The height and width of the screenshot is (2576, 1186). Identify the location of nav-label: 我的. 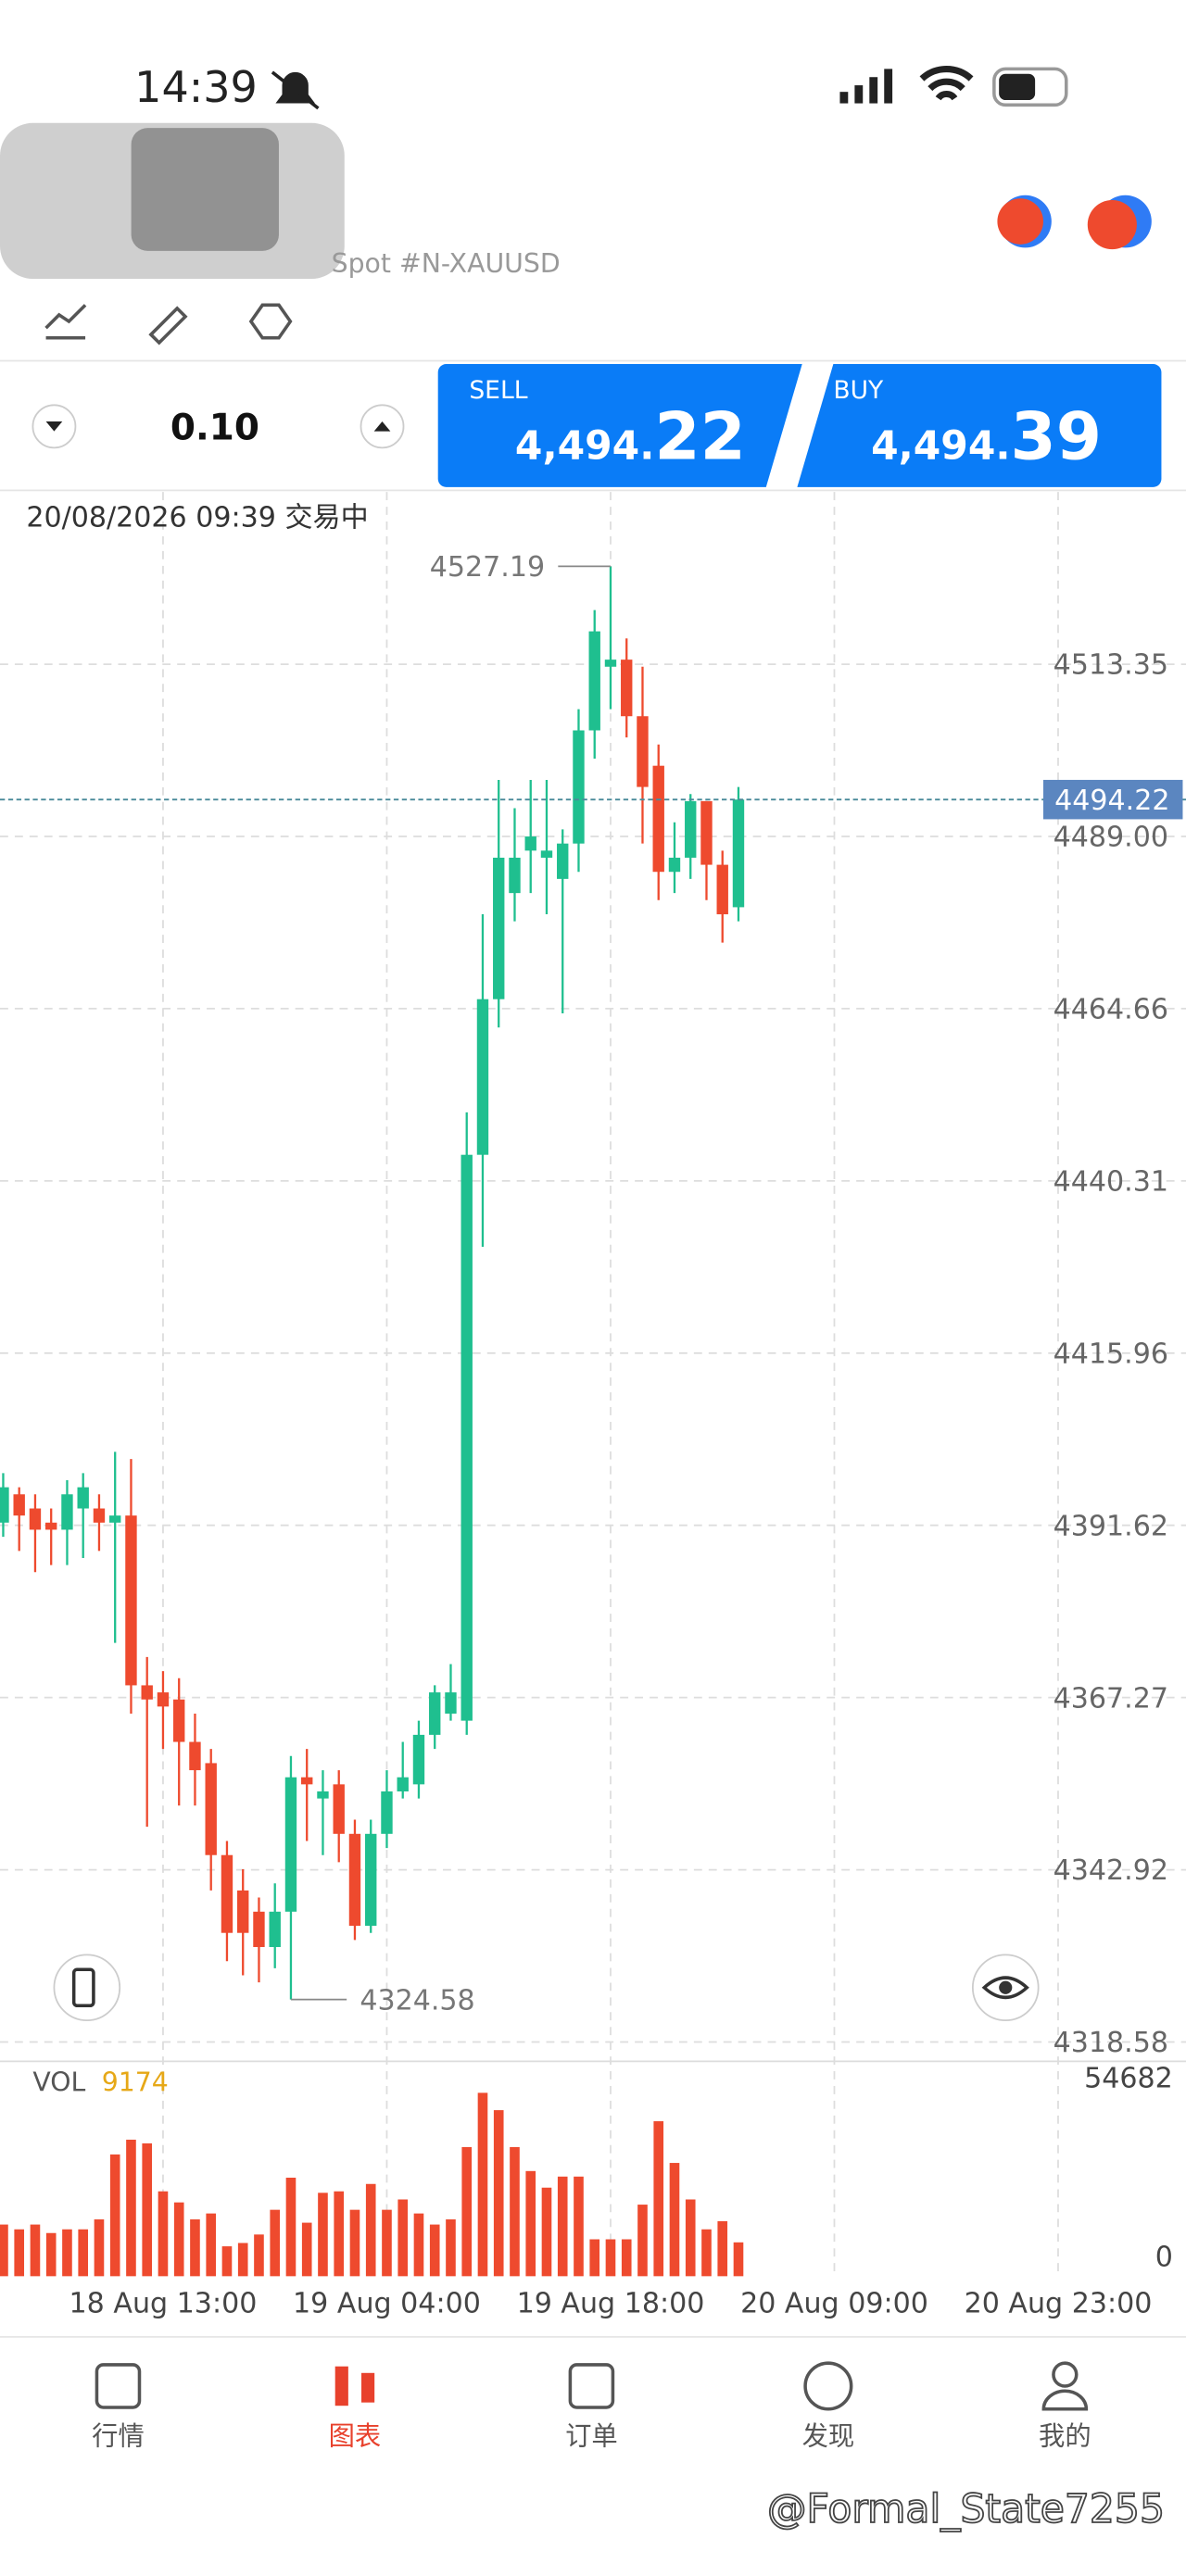
(1065, 2436).